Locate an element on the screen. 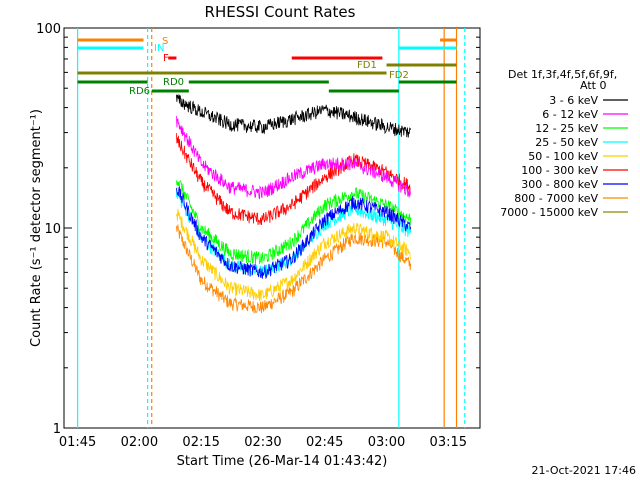  flag-bar-label: FD1 is located at coordinates (367, 65).